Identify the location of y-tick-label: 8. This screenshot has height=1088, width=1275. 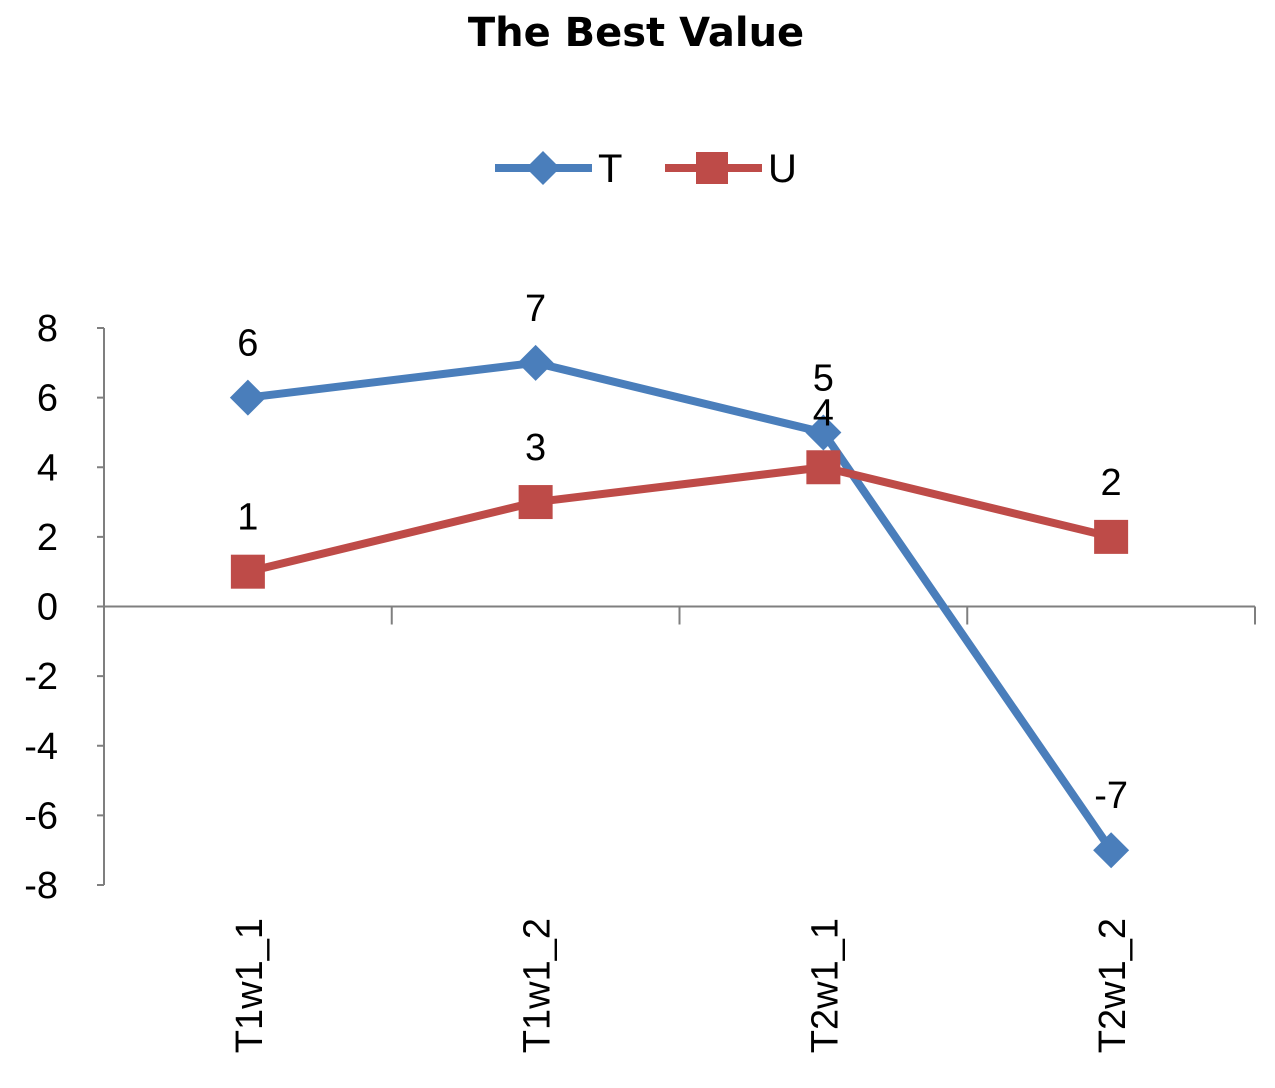
(47, 329).